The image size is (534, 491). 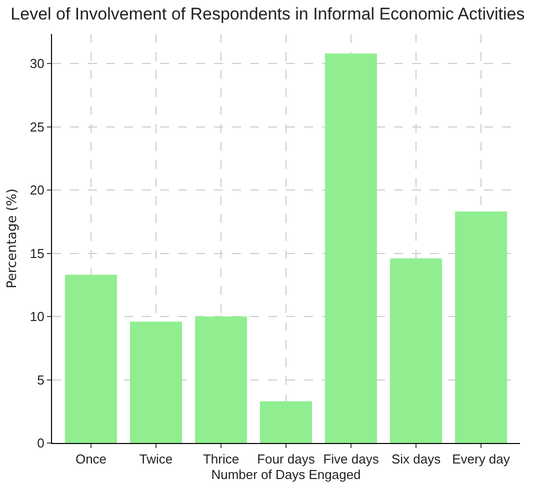 What do you see at coordinates (91, 459) in the screenshot?
I see `x-tick-label: Once` at bounding box center [91, 459].